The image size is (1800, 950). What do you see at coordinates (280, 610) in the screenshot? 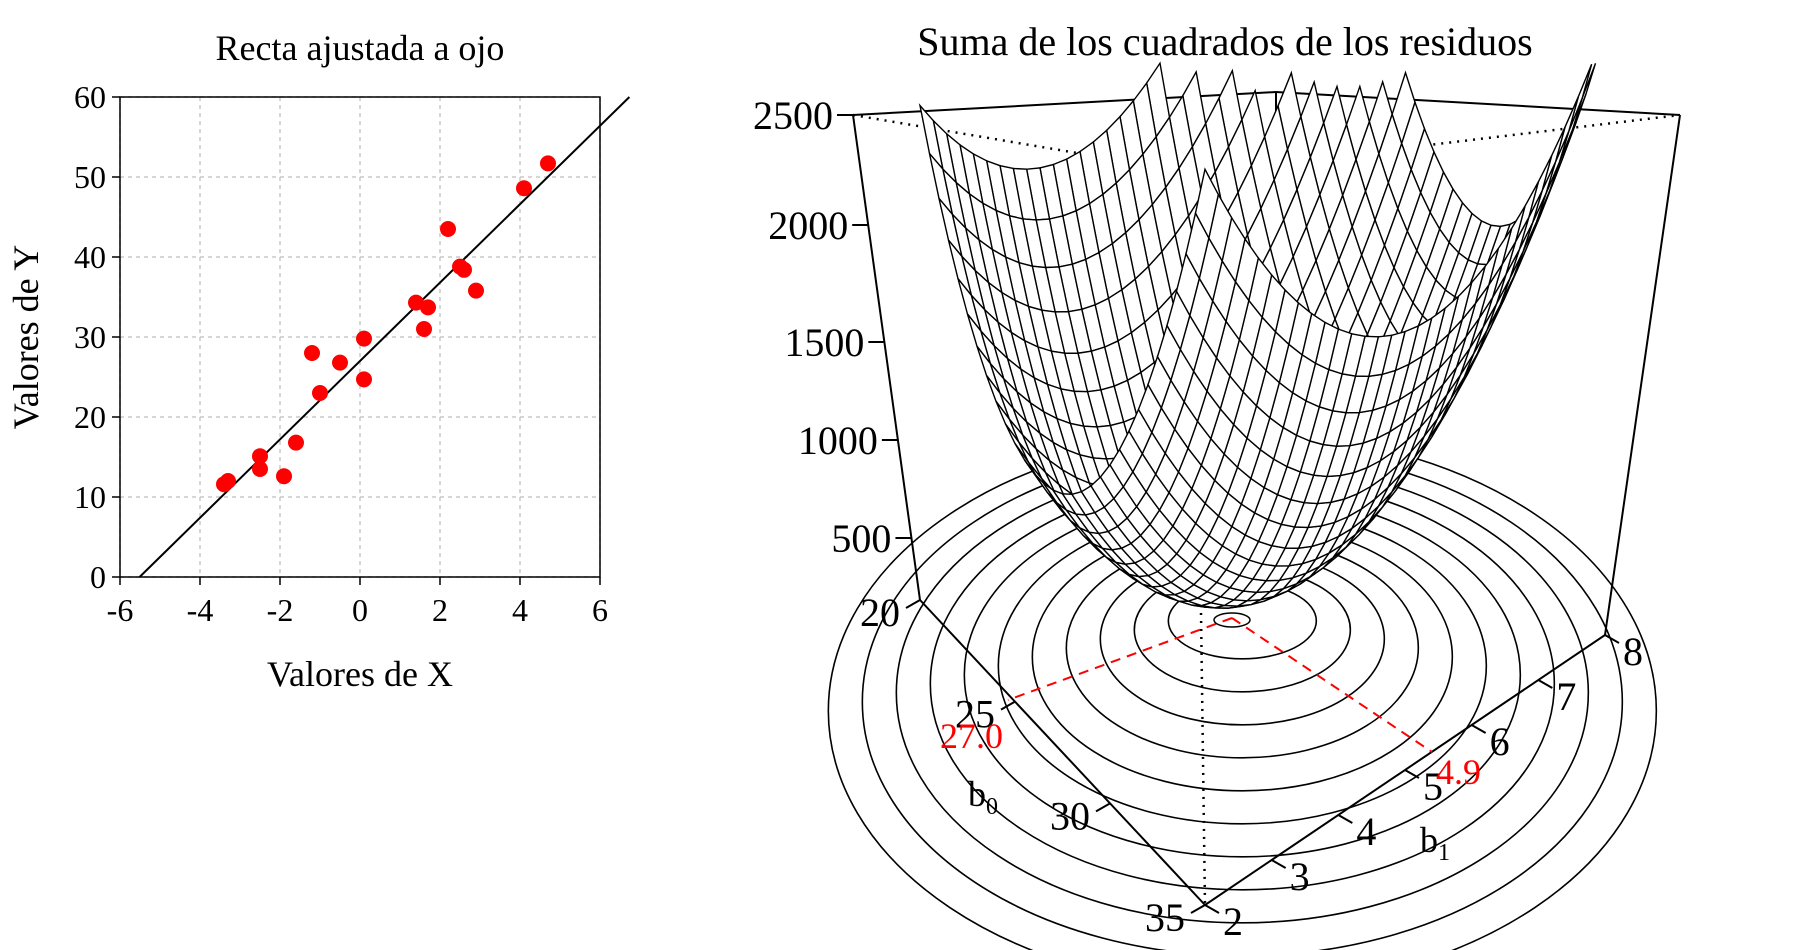
I see `x-tick-label: -2` at bounding box center [280, 610].